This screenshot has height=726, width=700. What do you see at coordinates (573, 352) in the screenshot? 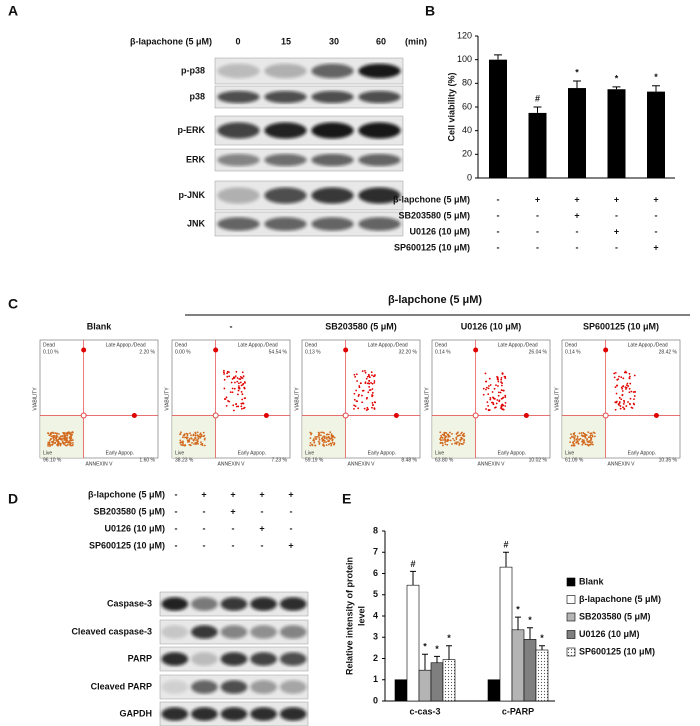
I see `quadrant-percent: 0.14 %` at bounding box center [573, 352].